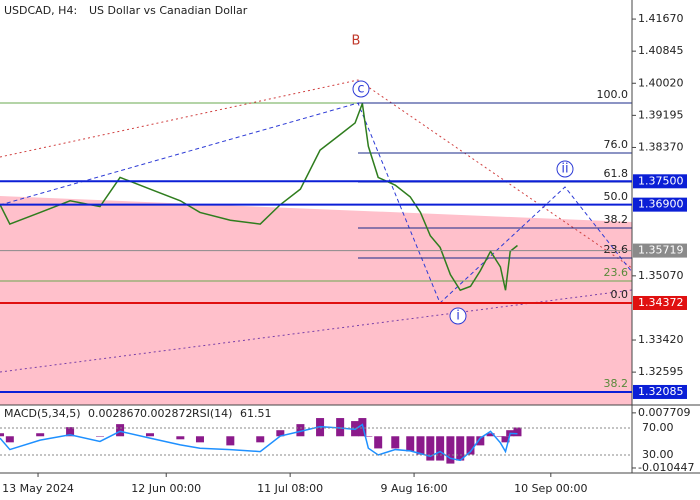 The height and width of the screenshot is (500, 700). Describe the element at coordinates (661, 339) in the screenshot. I see `y-tick-label: 1.33420` at that location.